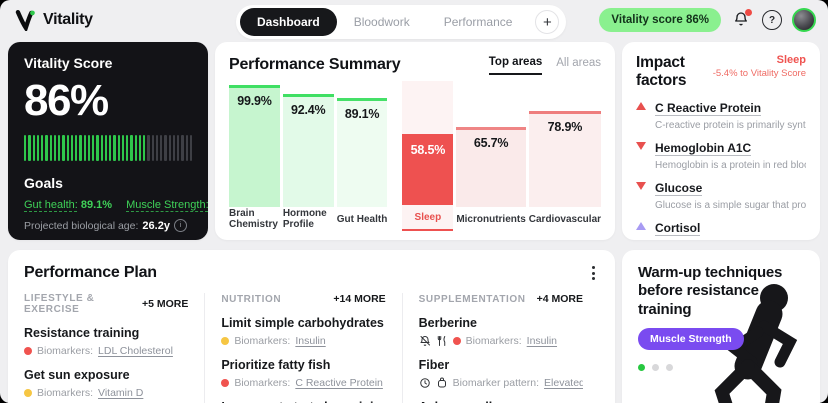 The height and width of the screenshot is (403, 828). I want to click on impact-context-label: Sleep, so click(791, 60).